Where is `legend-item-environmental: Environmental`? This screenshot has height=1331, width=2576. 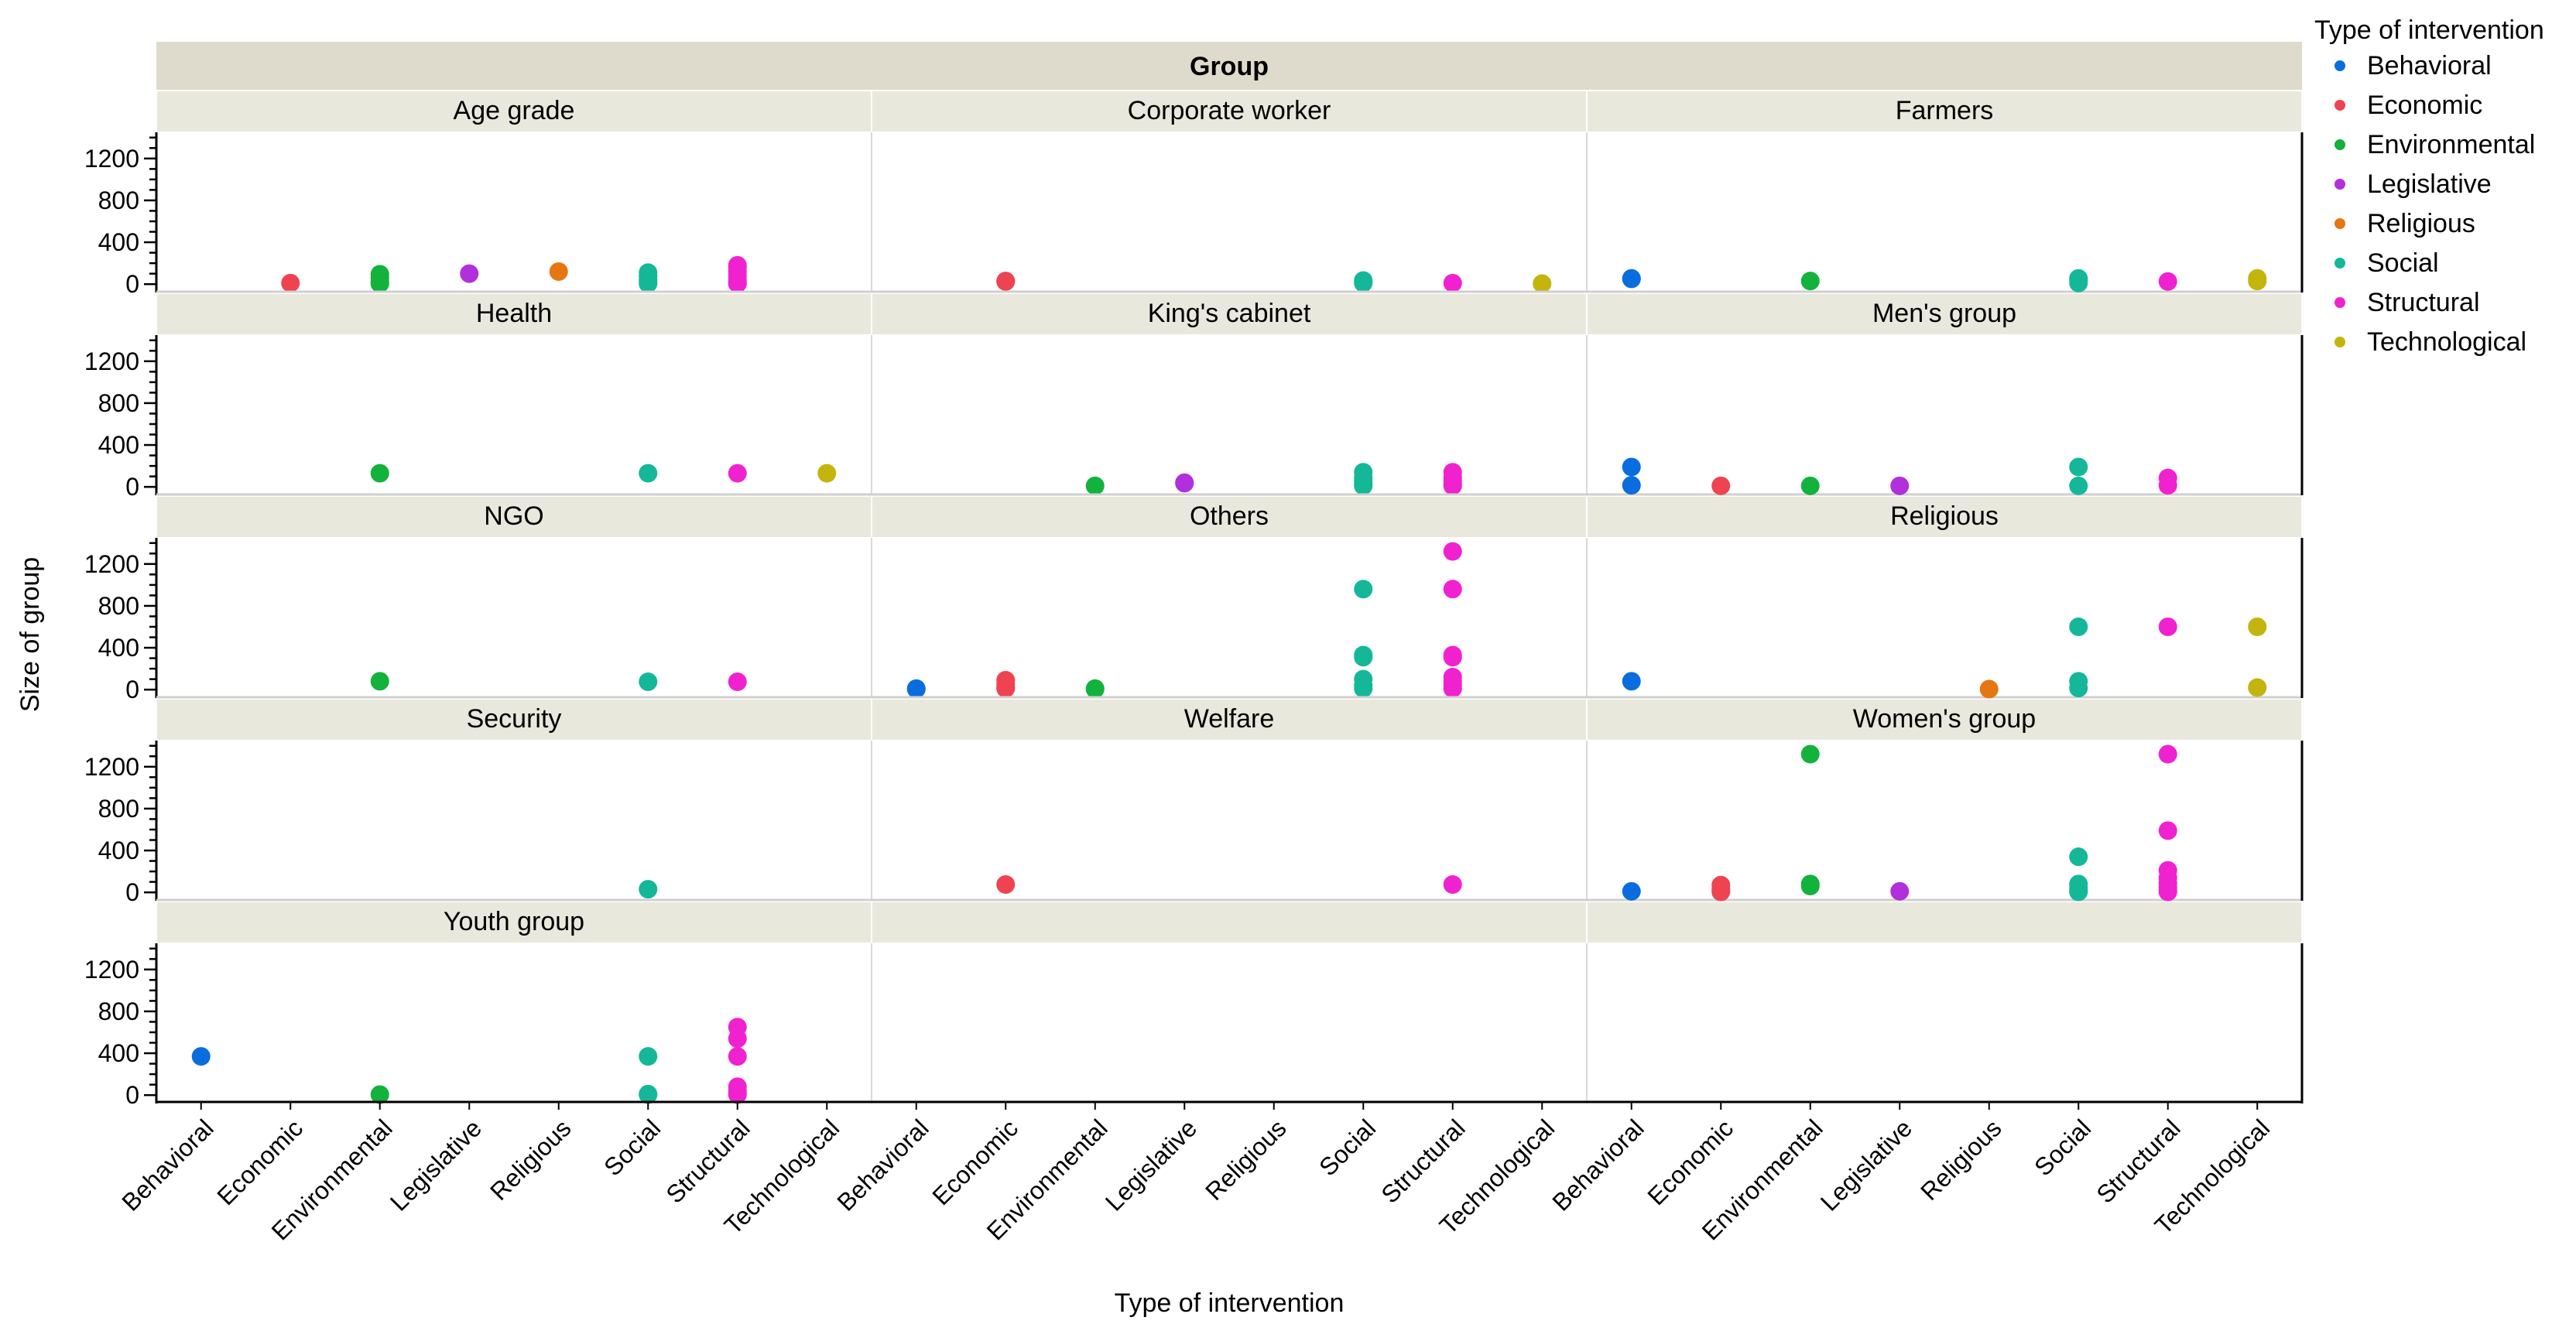
legend-item-environmental: Environmental is located at coordinates (2434, 144).